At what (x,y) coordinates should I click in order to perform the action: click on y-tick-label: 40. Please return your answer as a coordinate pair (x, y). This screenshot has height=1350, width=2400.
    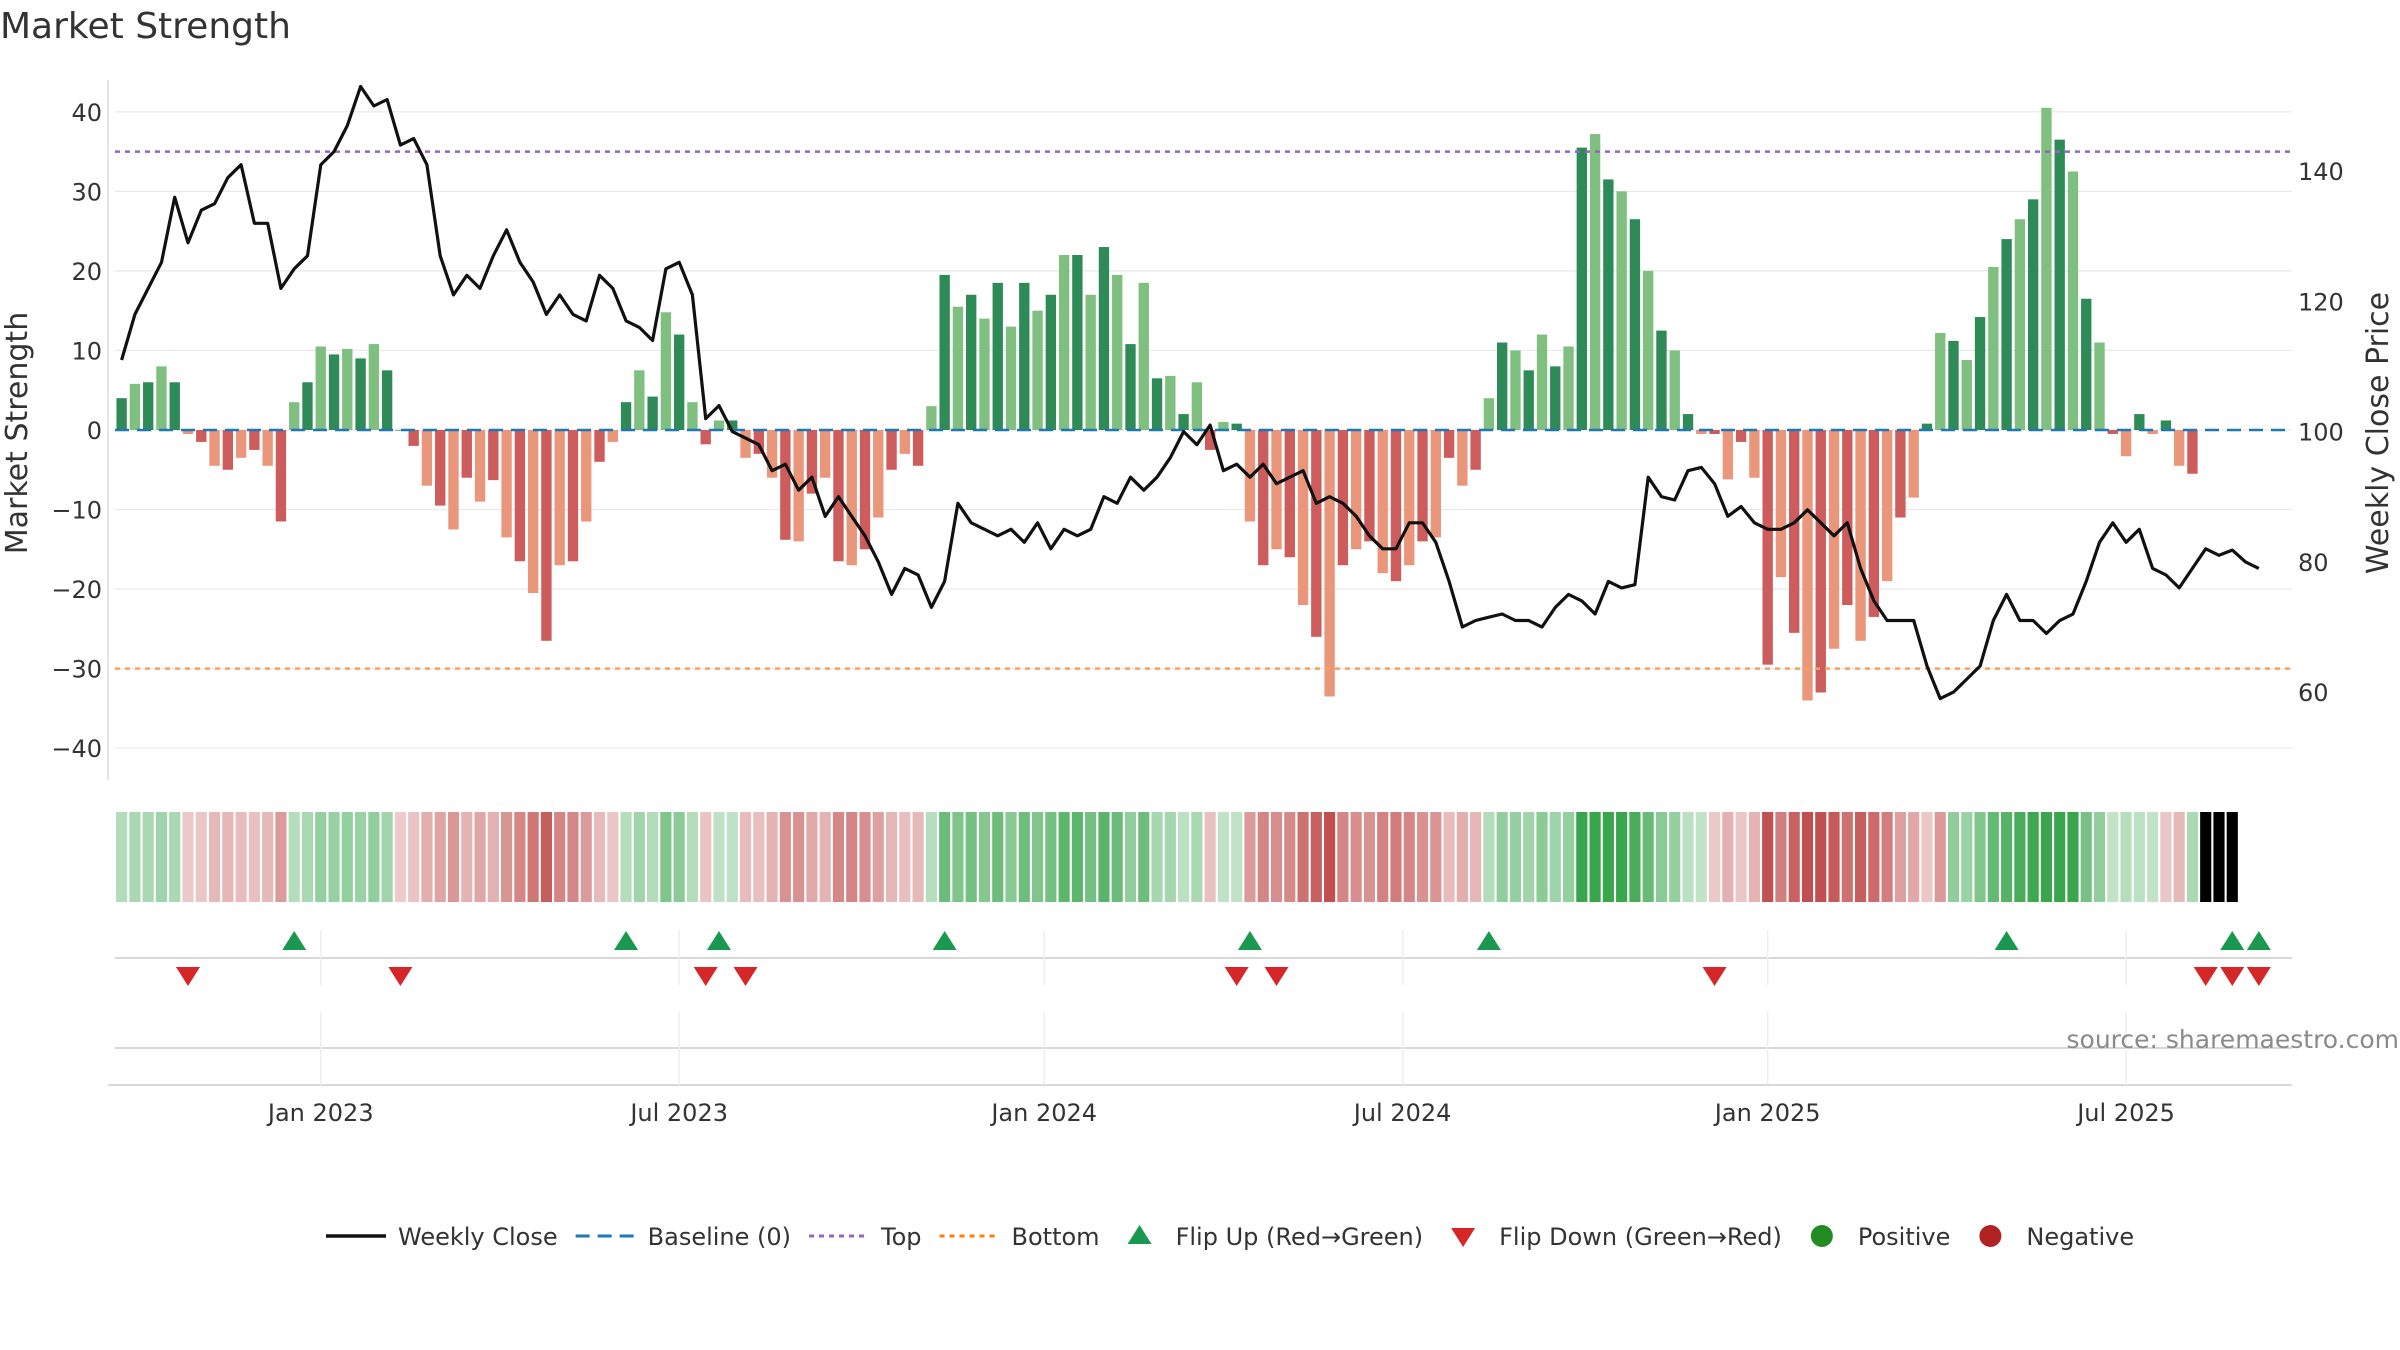
    Looking at the image, I should click on (86, 113).